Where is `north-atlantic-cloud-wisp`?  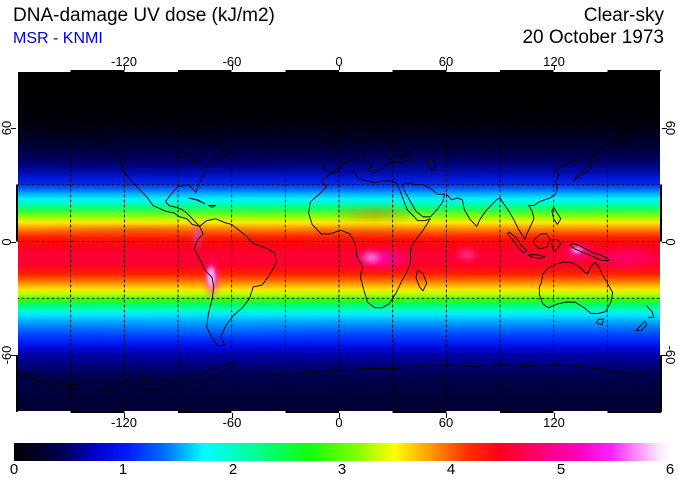 north-atlantic-cloud-wisp is located at coordinates (412, 164).